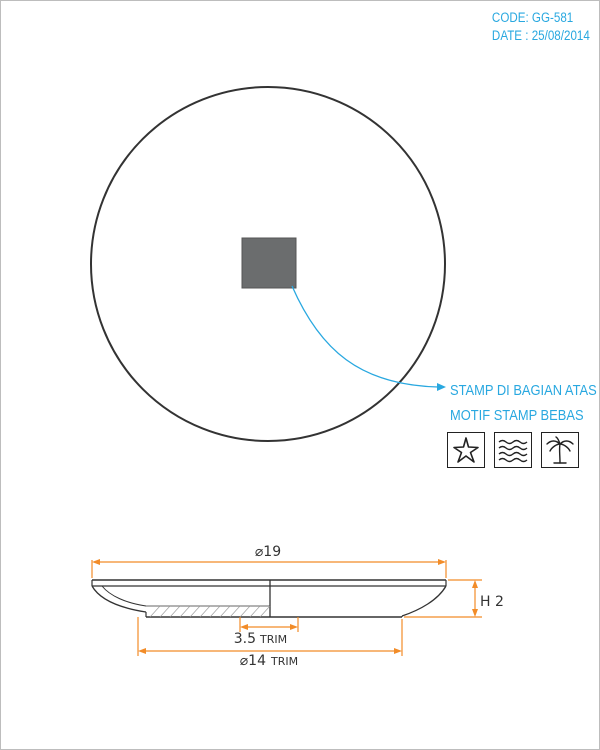 The width and height of the screenshot is (600, 750). Describe the element at coordinates (466, 450) in the screenshot. I see `starfish-icon` at that location.